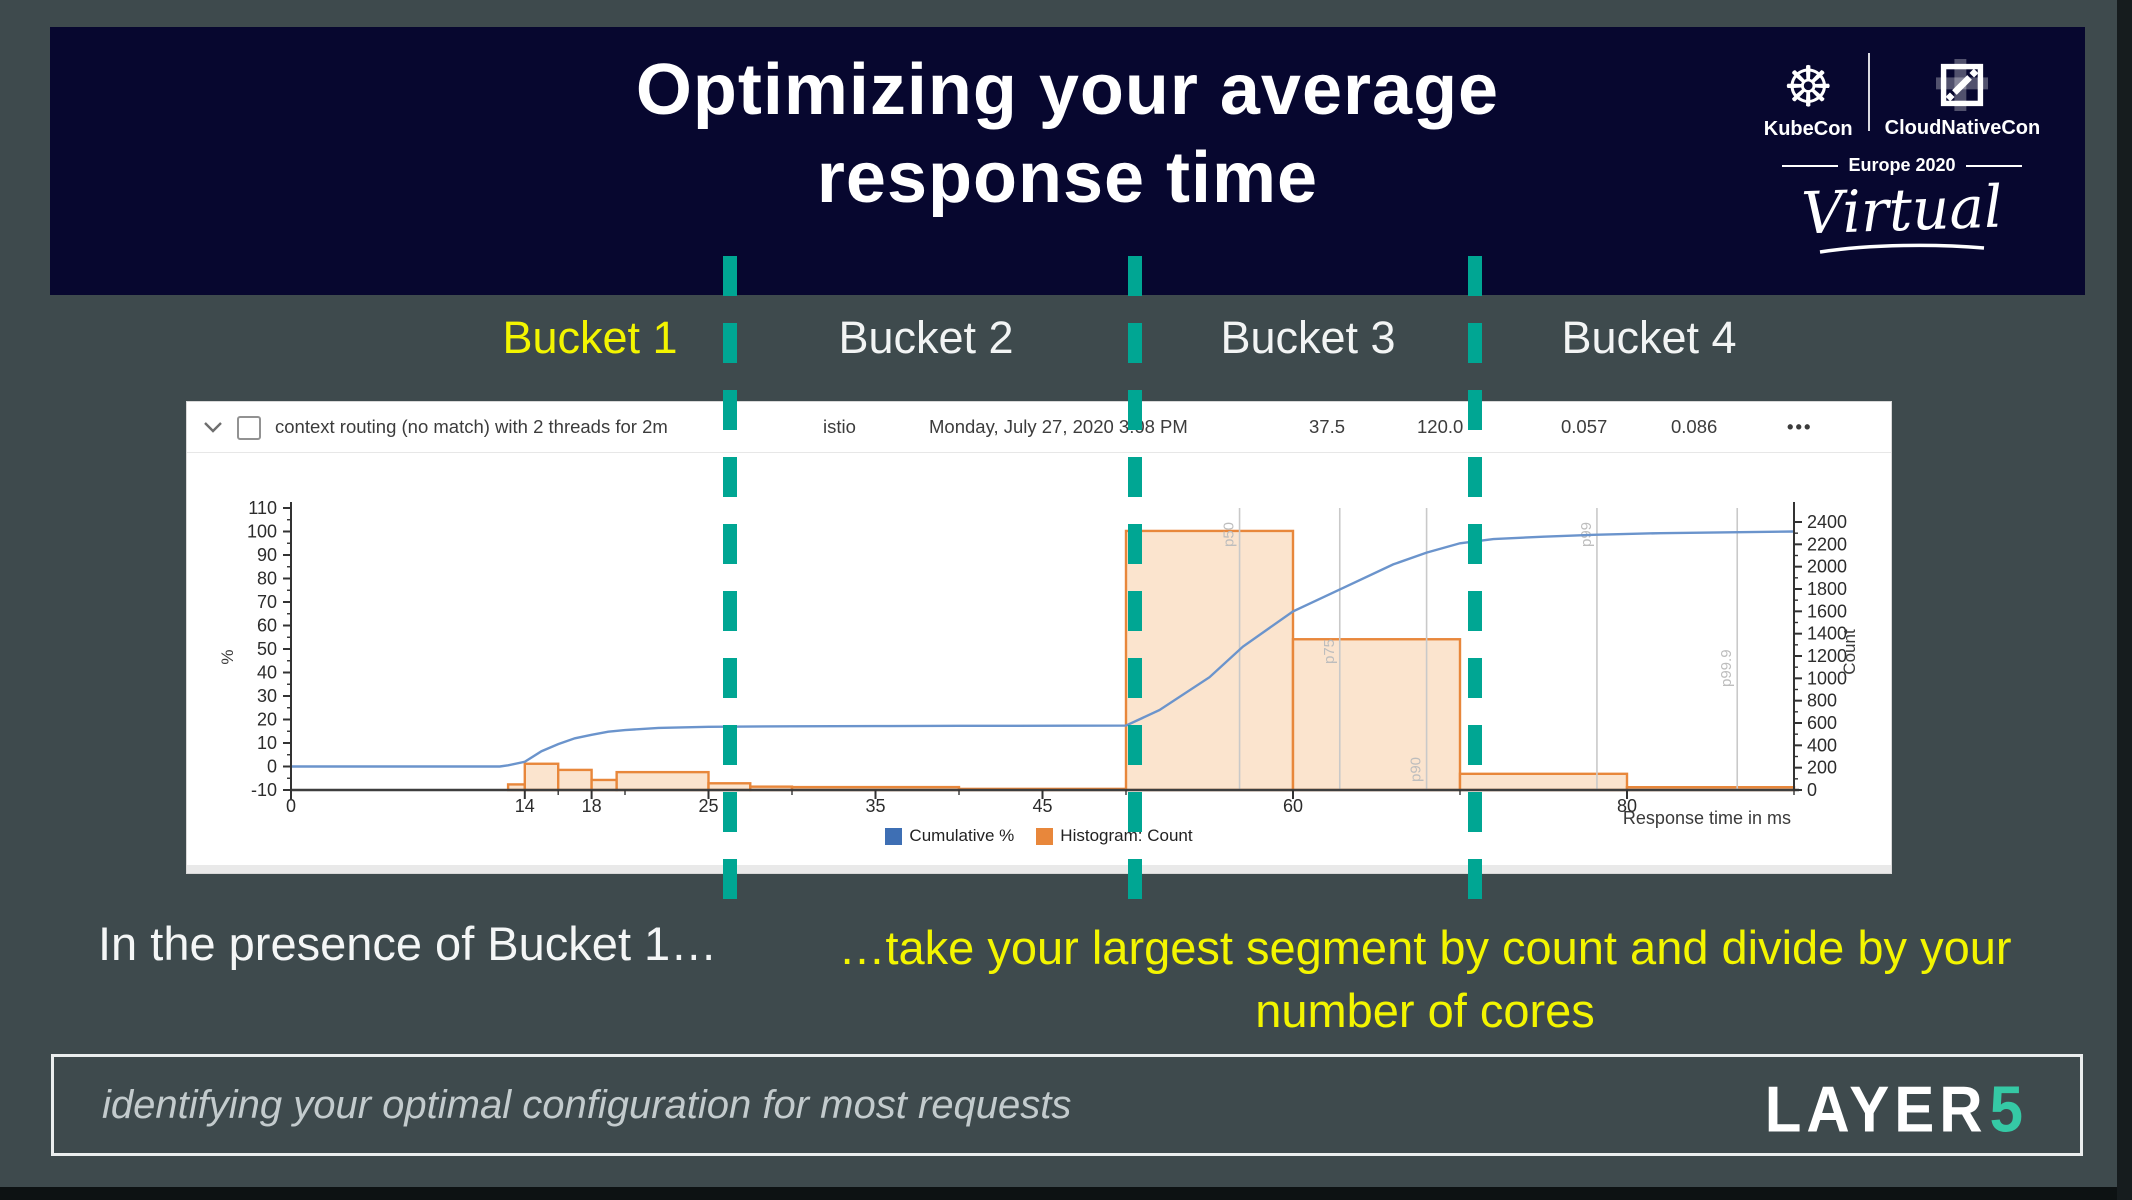  What do you see at coordinates (1584, 426) in the screenshot?
I see `result-stat-min: 0.057` at bounding box center [1584, 426].